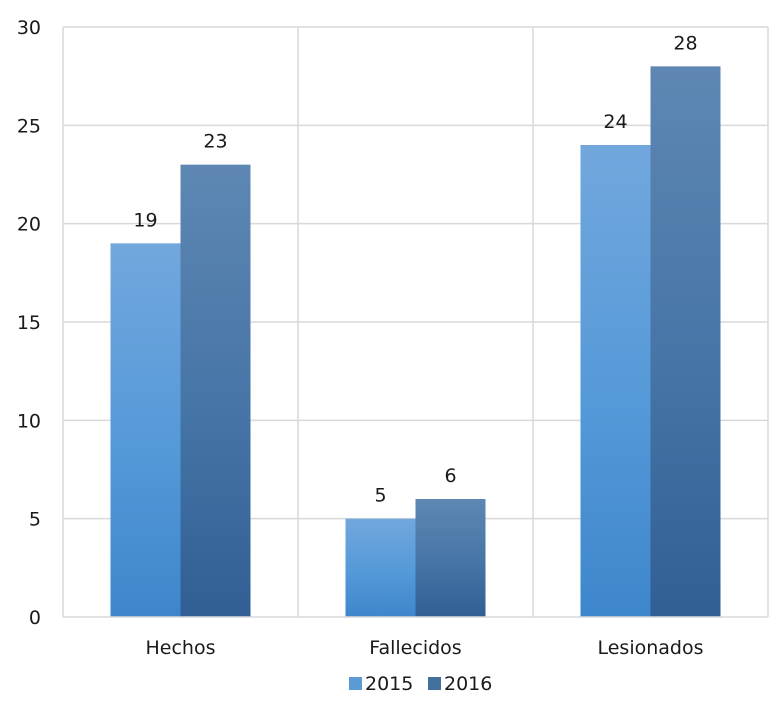  Describe the element at coordinates (380, 567) in the screenshot. I see `bar-2015-fallecidos` at that location.